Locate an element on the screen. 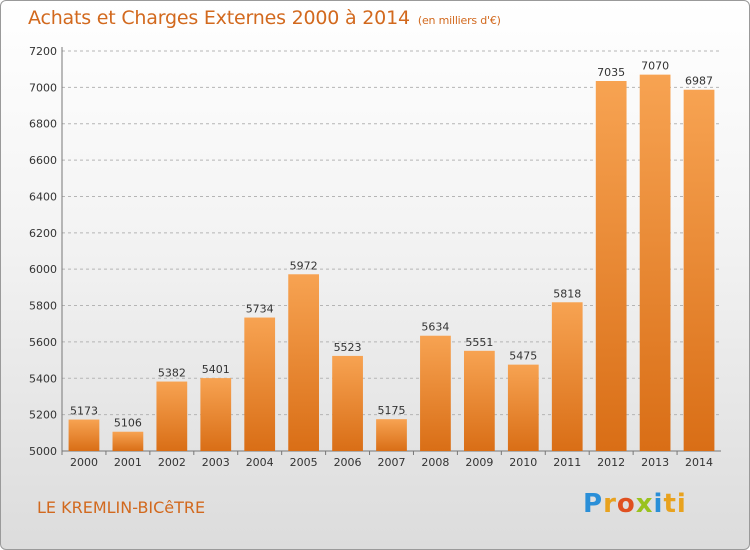  y-tick-label: 5600 is located at coordinates (43, 342).